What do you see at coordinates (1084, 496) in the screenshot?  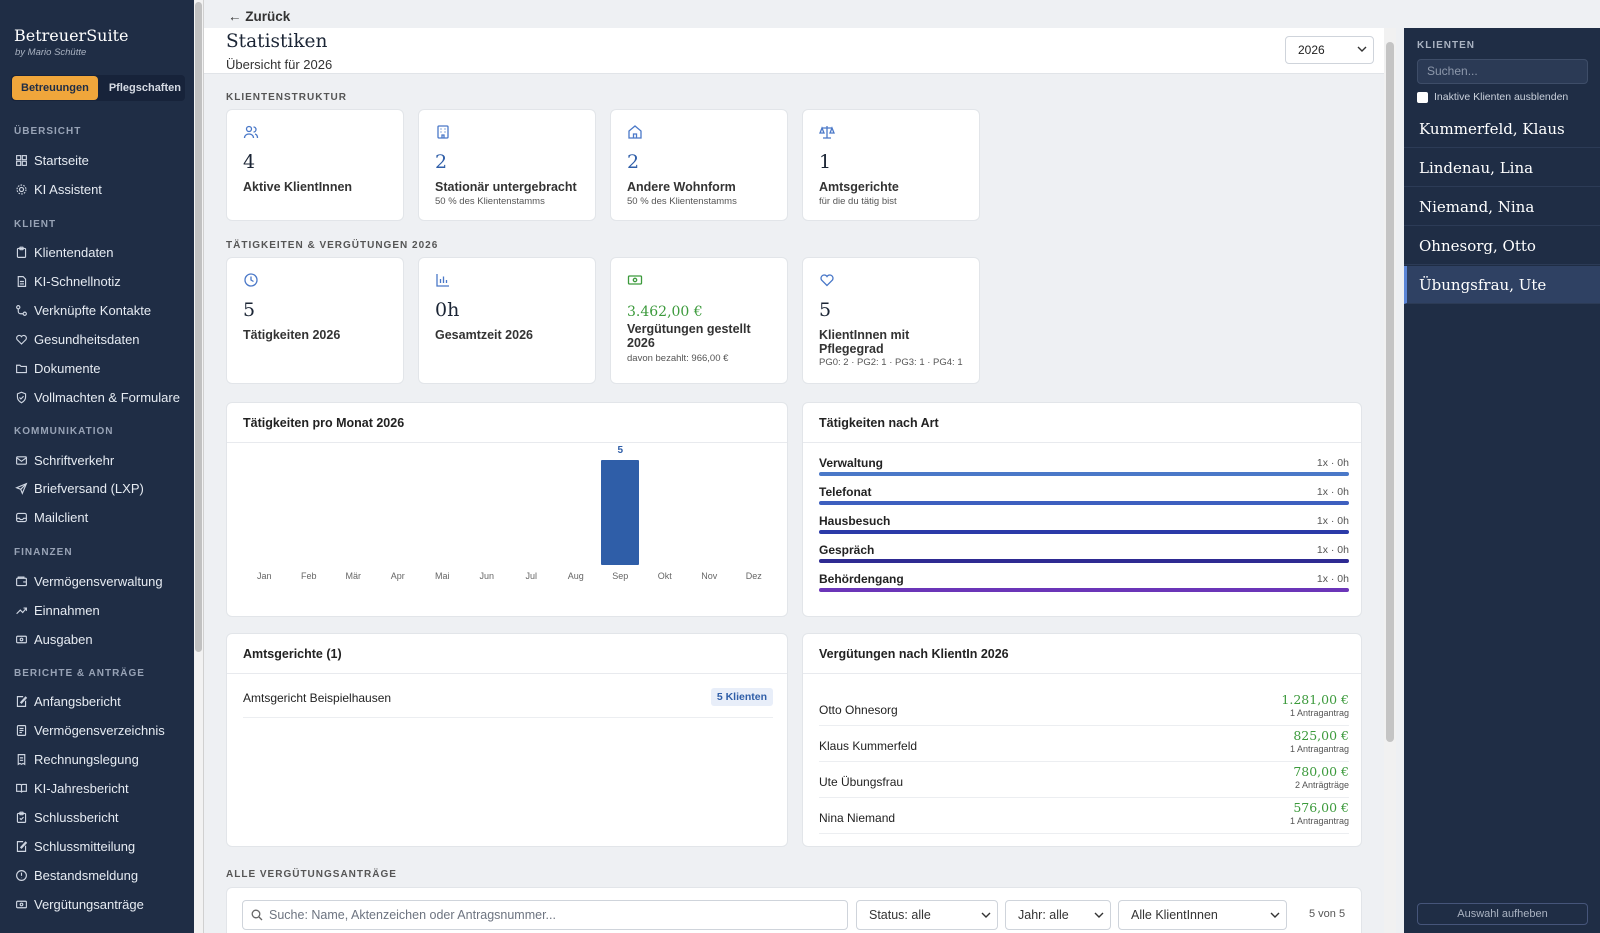 I see `art-row-telefonat: Telefonat 1x · 0h` at bounding box center [1084, 496].